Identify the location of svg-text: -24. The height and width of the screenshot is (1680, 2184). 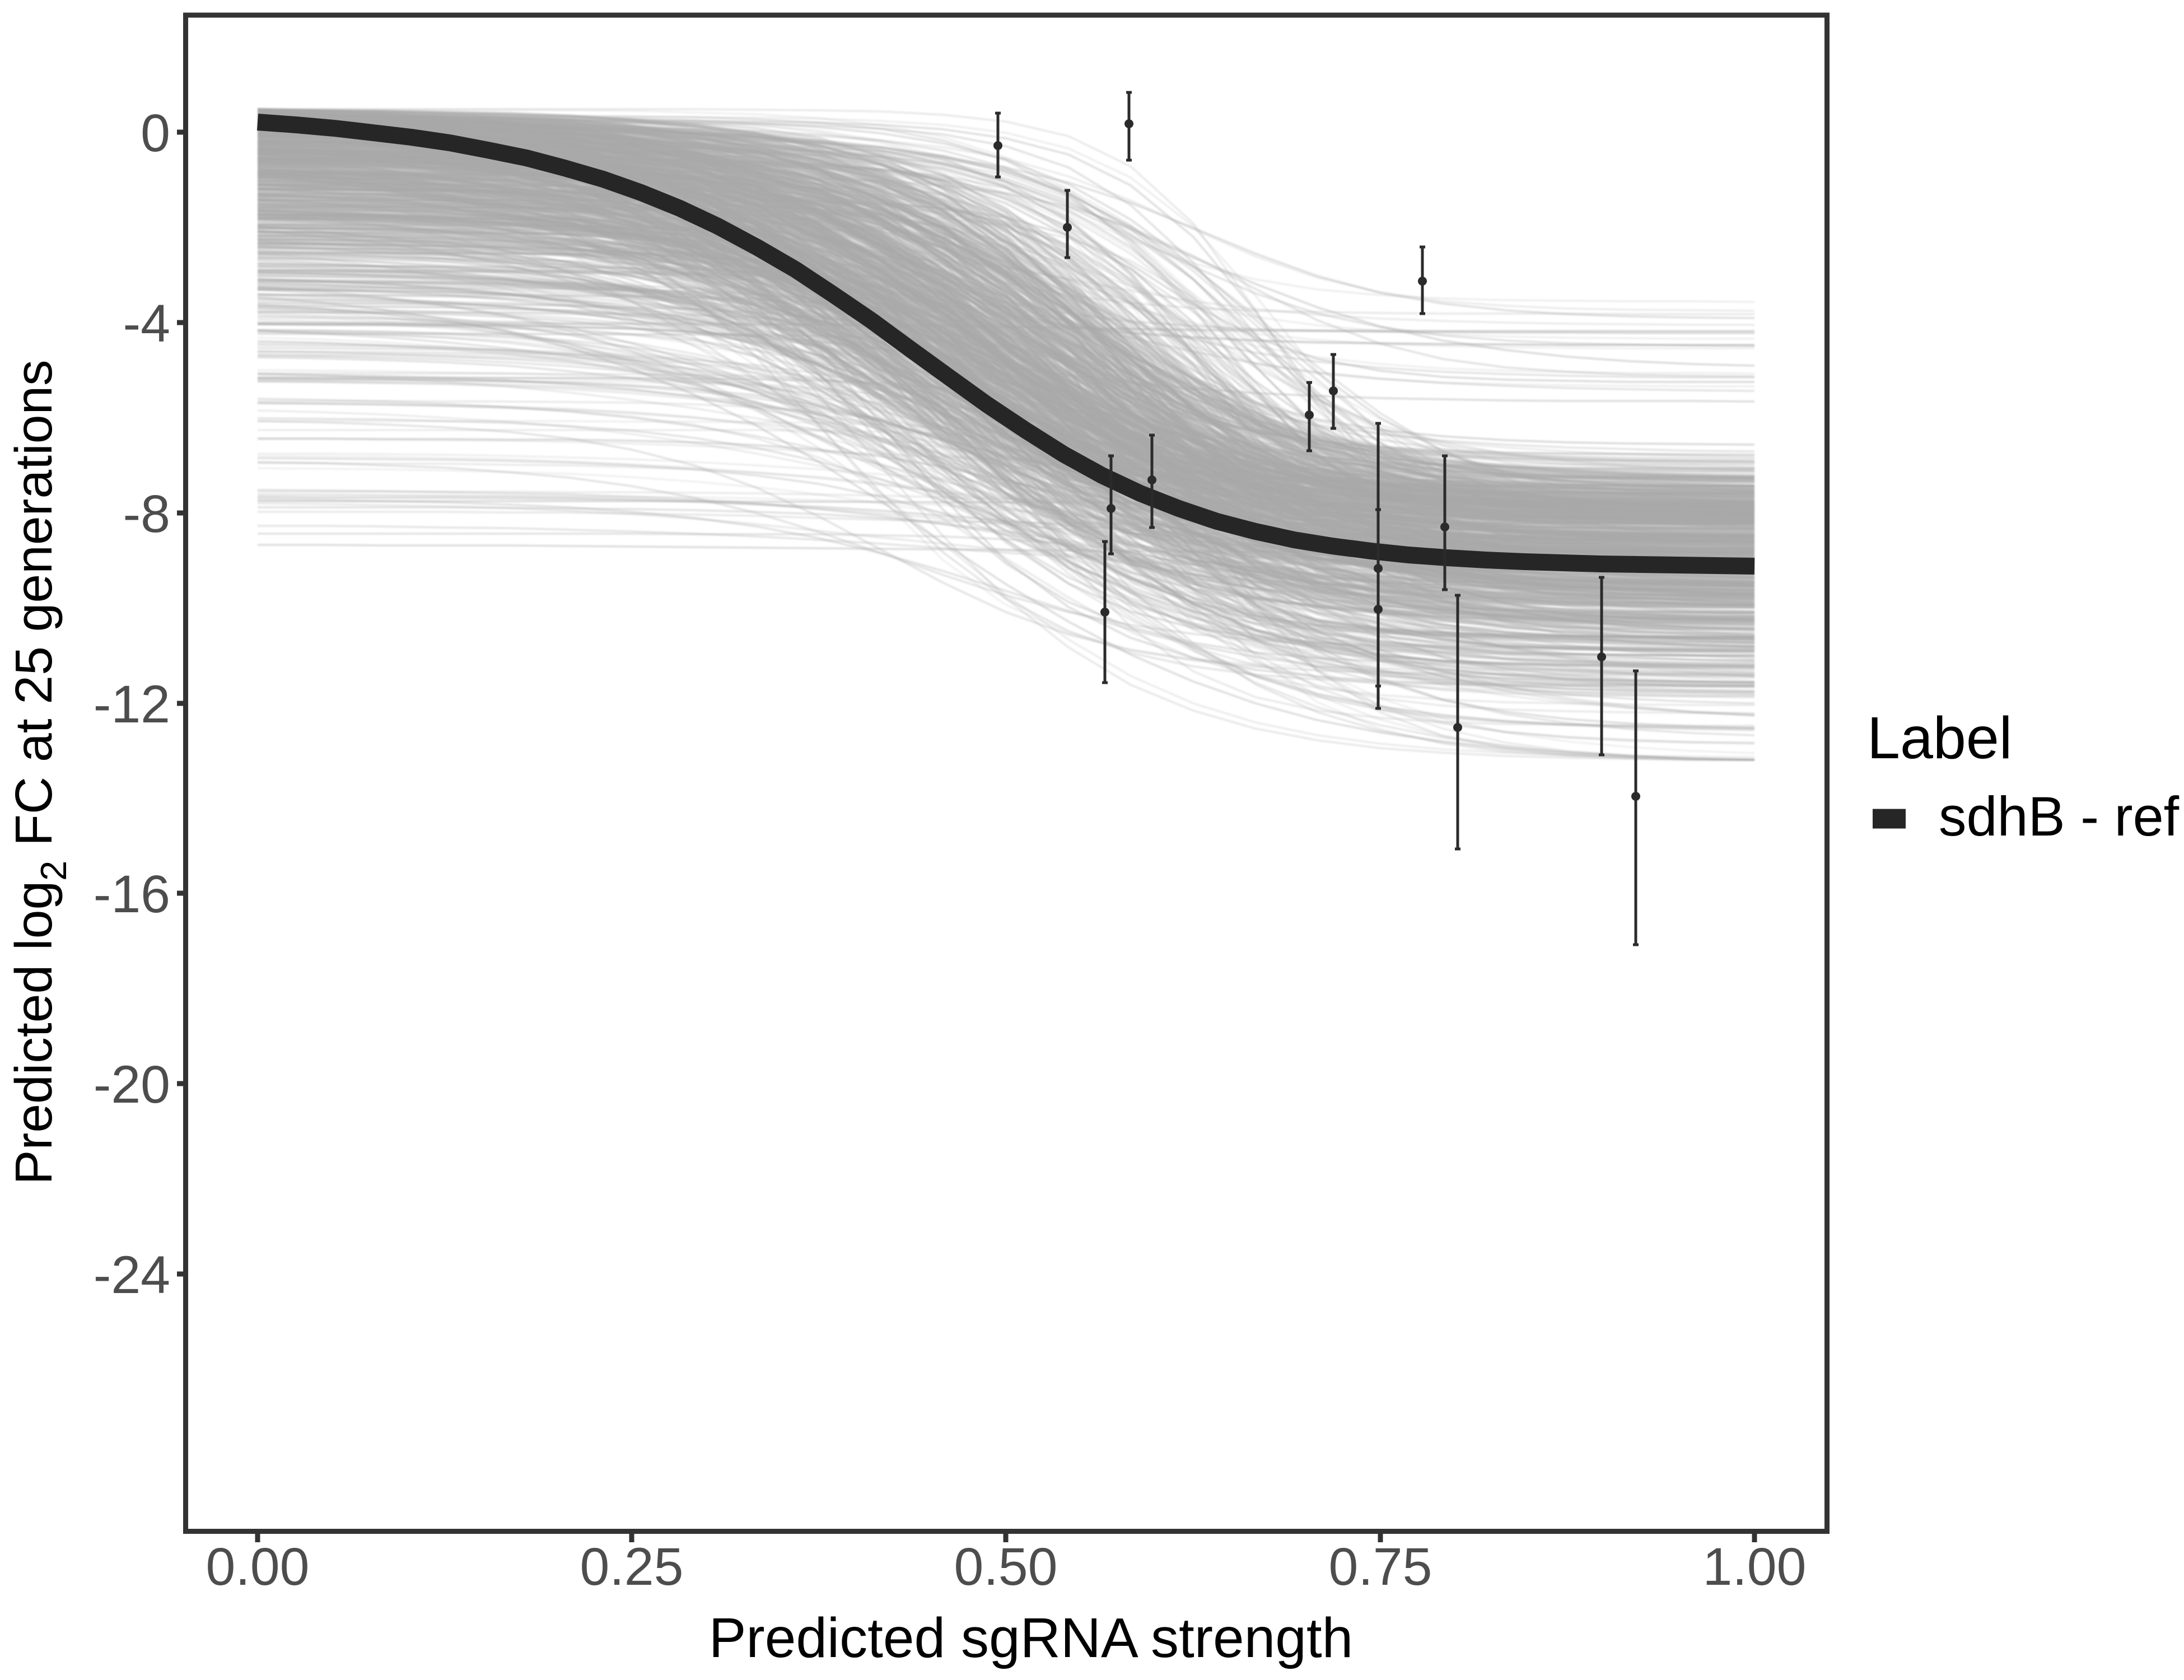
(132, 1275).